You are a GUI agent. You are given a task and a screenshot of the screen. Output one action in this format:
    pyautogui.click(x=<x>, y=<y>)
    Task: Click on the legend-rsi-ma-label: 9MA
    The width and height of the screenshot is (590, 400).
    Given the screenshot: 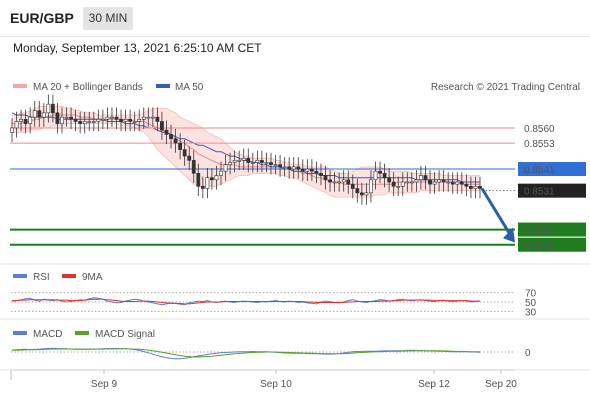 What is the action you would take?
    pyautogui.click(x=92, y=277)
    